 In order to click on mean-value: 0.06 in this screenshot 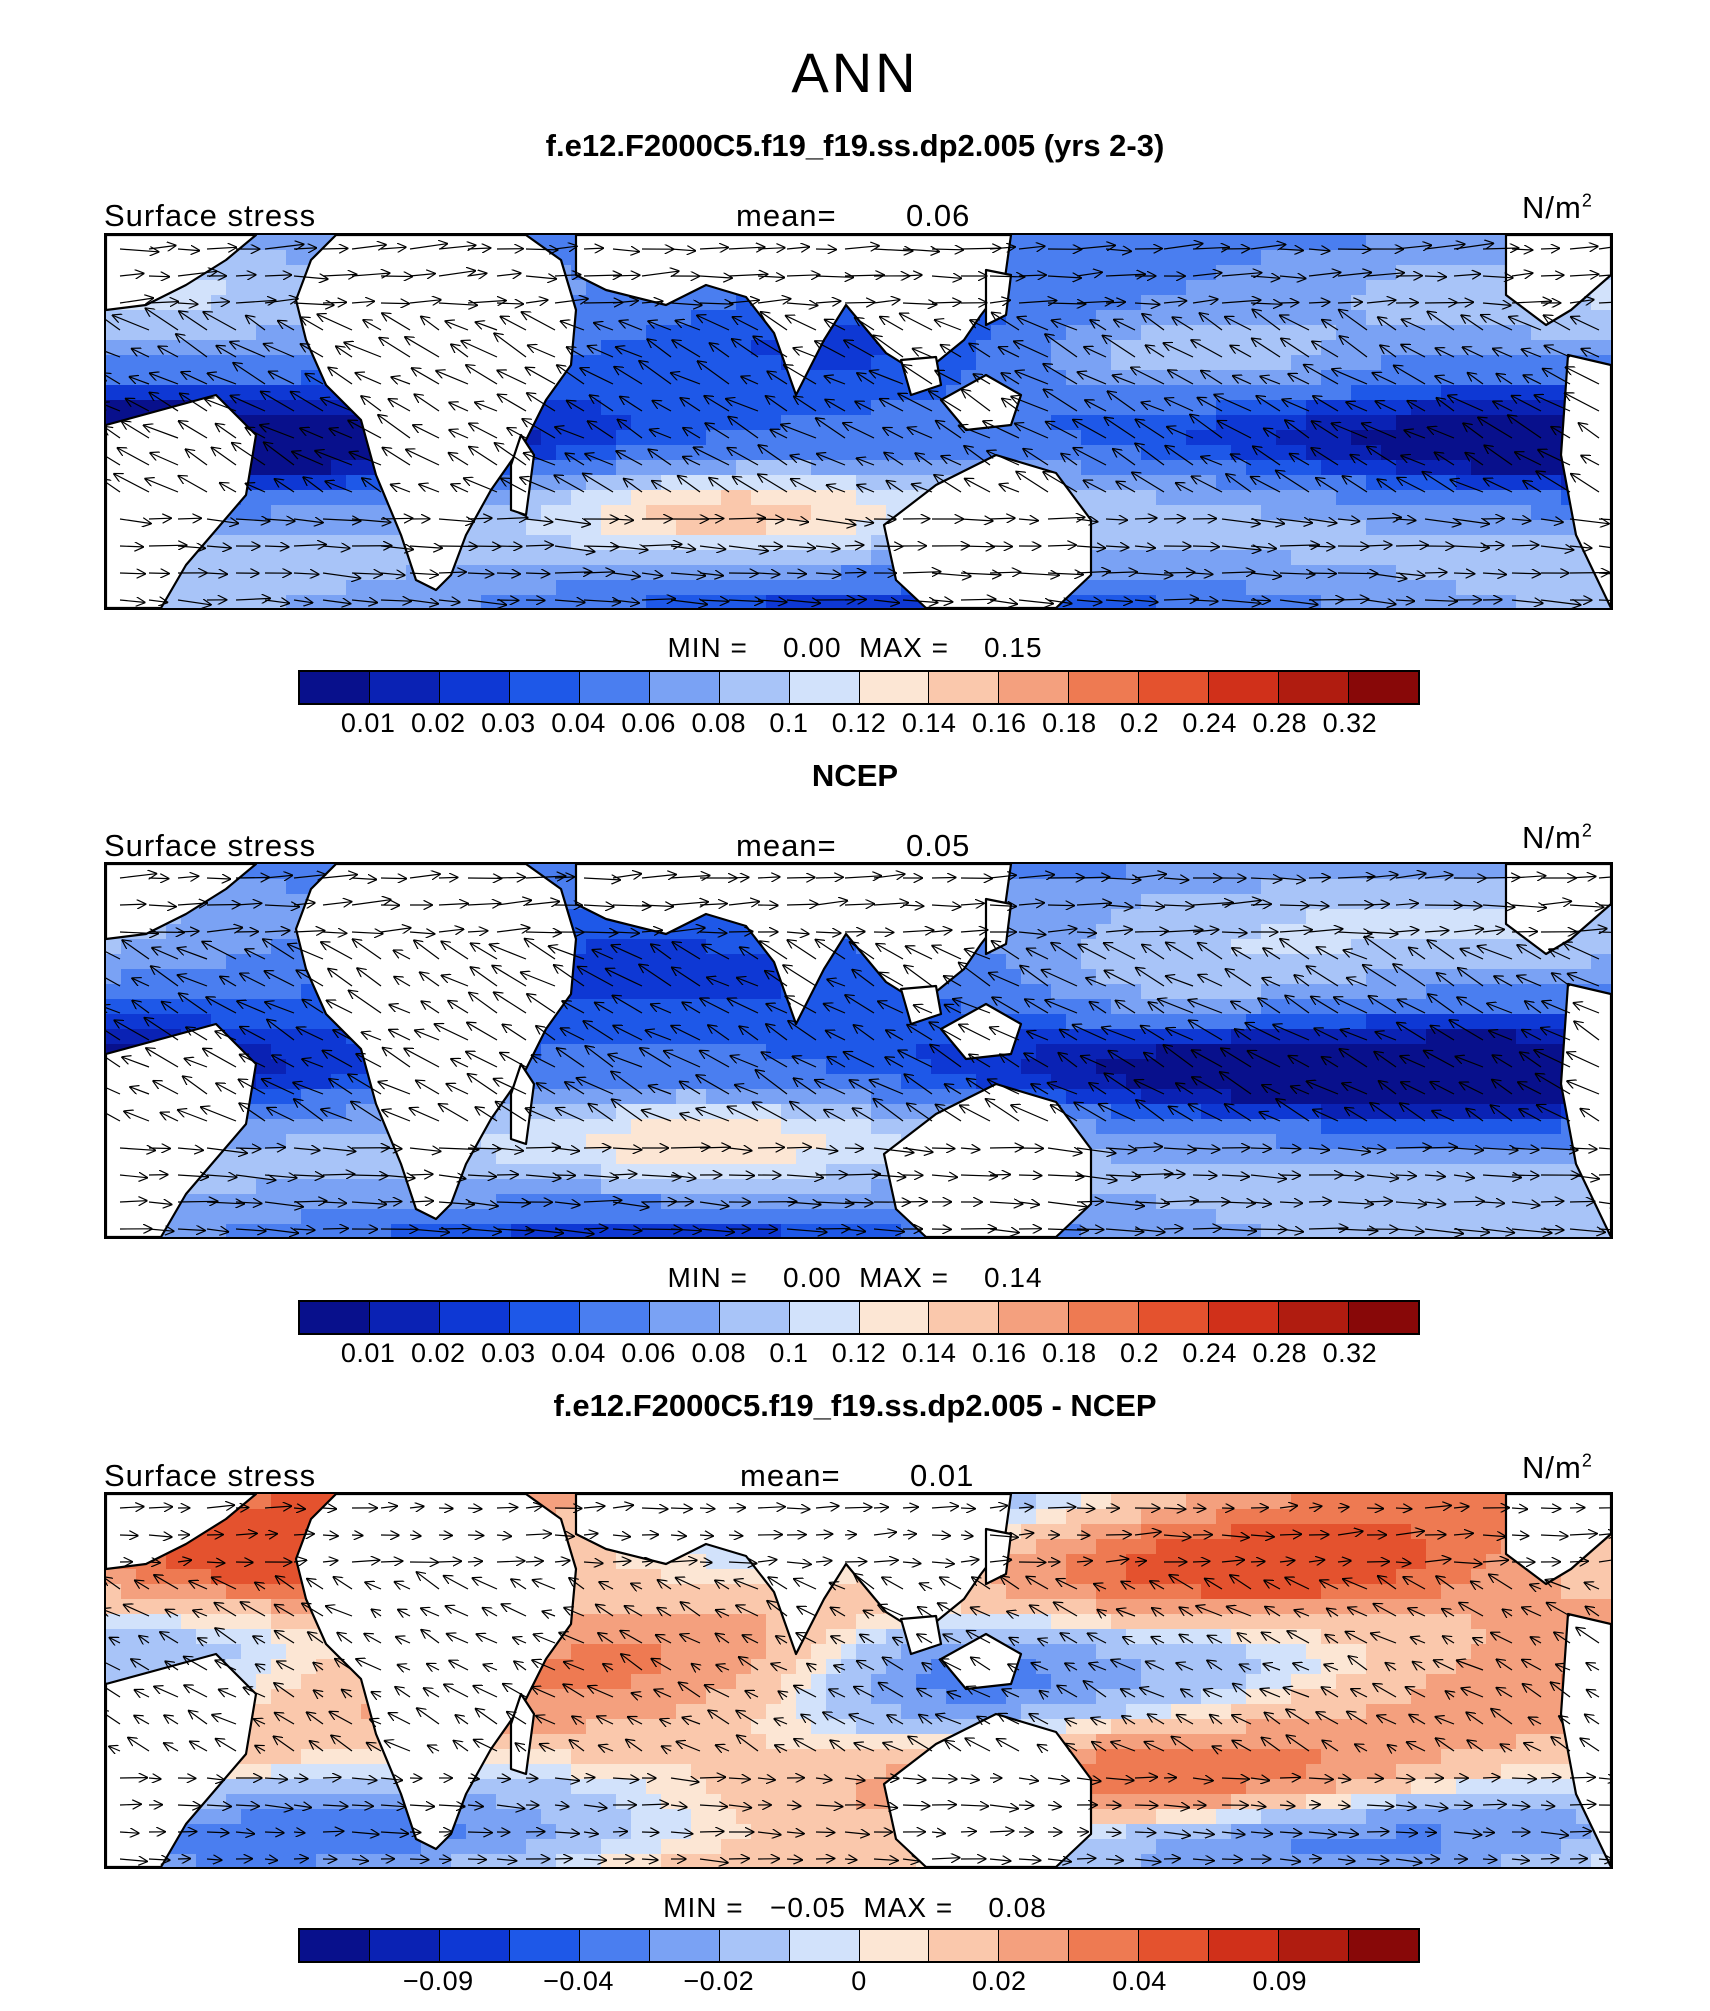, I will do `click(938, 215)`.